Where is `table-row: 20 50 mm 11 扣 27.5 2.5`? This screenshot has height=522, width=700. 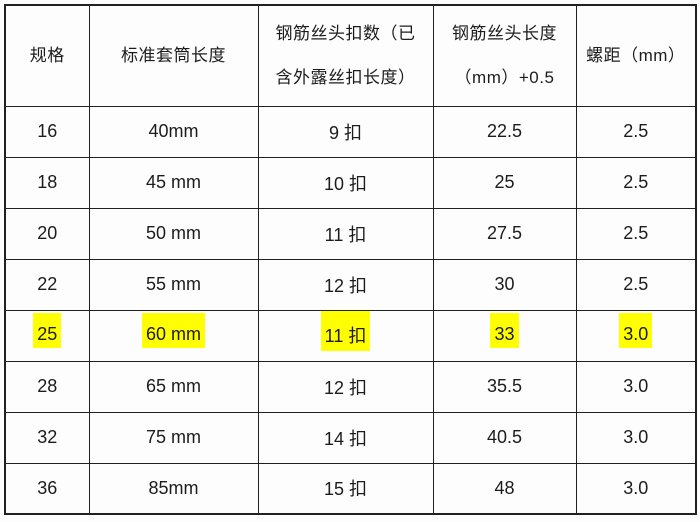 table-row: 20 50 mm 11 扣 27.5 2.5 is located at coordinates (350, 233).